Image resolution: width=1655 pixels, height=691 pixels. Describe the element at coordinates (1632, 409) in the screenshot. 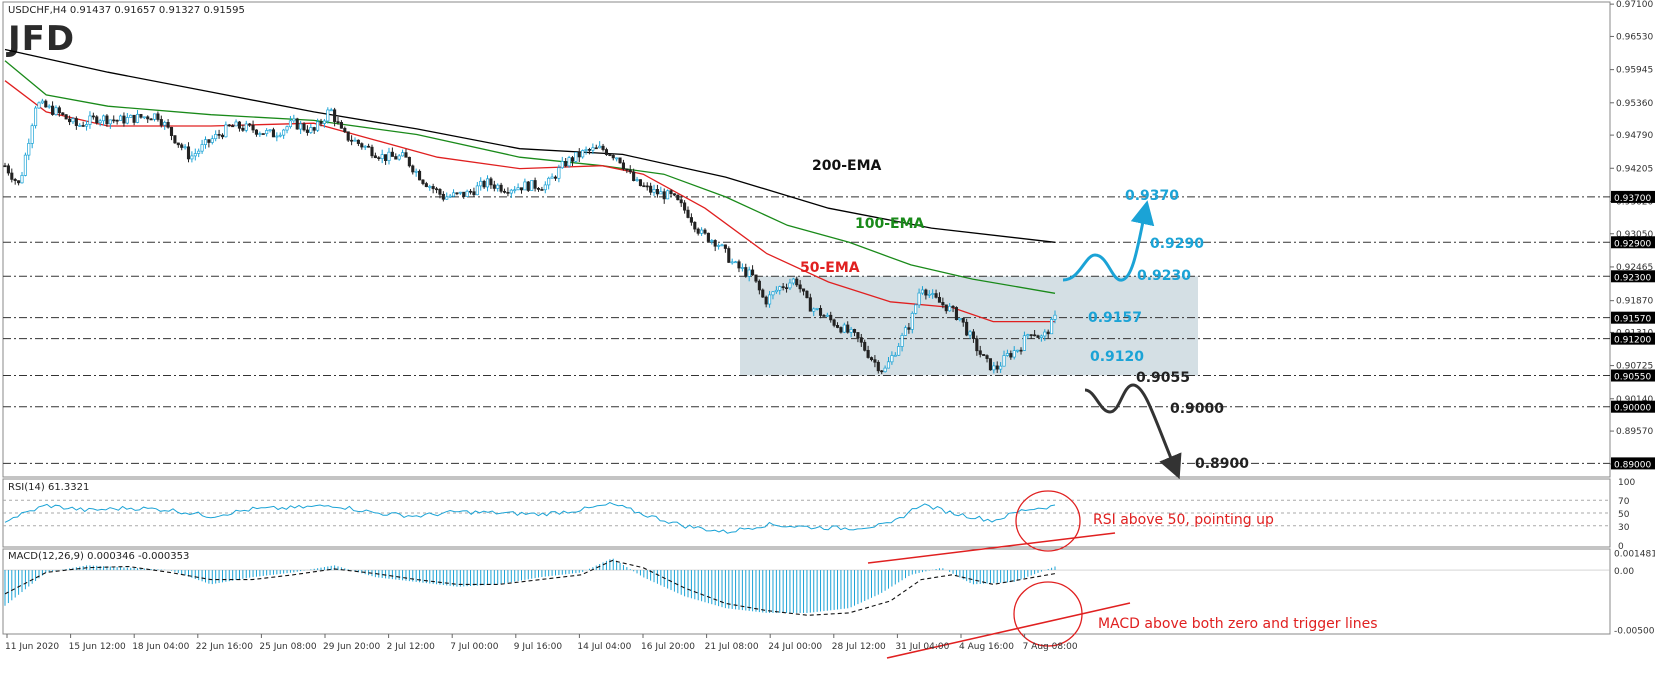

I see `level-price-tag-text: 0.90000` at that location.